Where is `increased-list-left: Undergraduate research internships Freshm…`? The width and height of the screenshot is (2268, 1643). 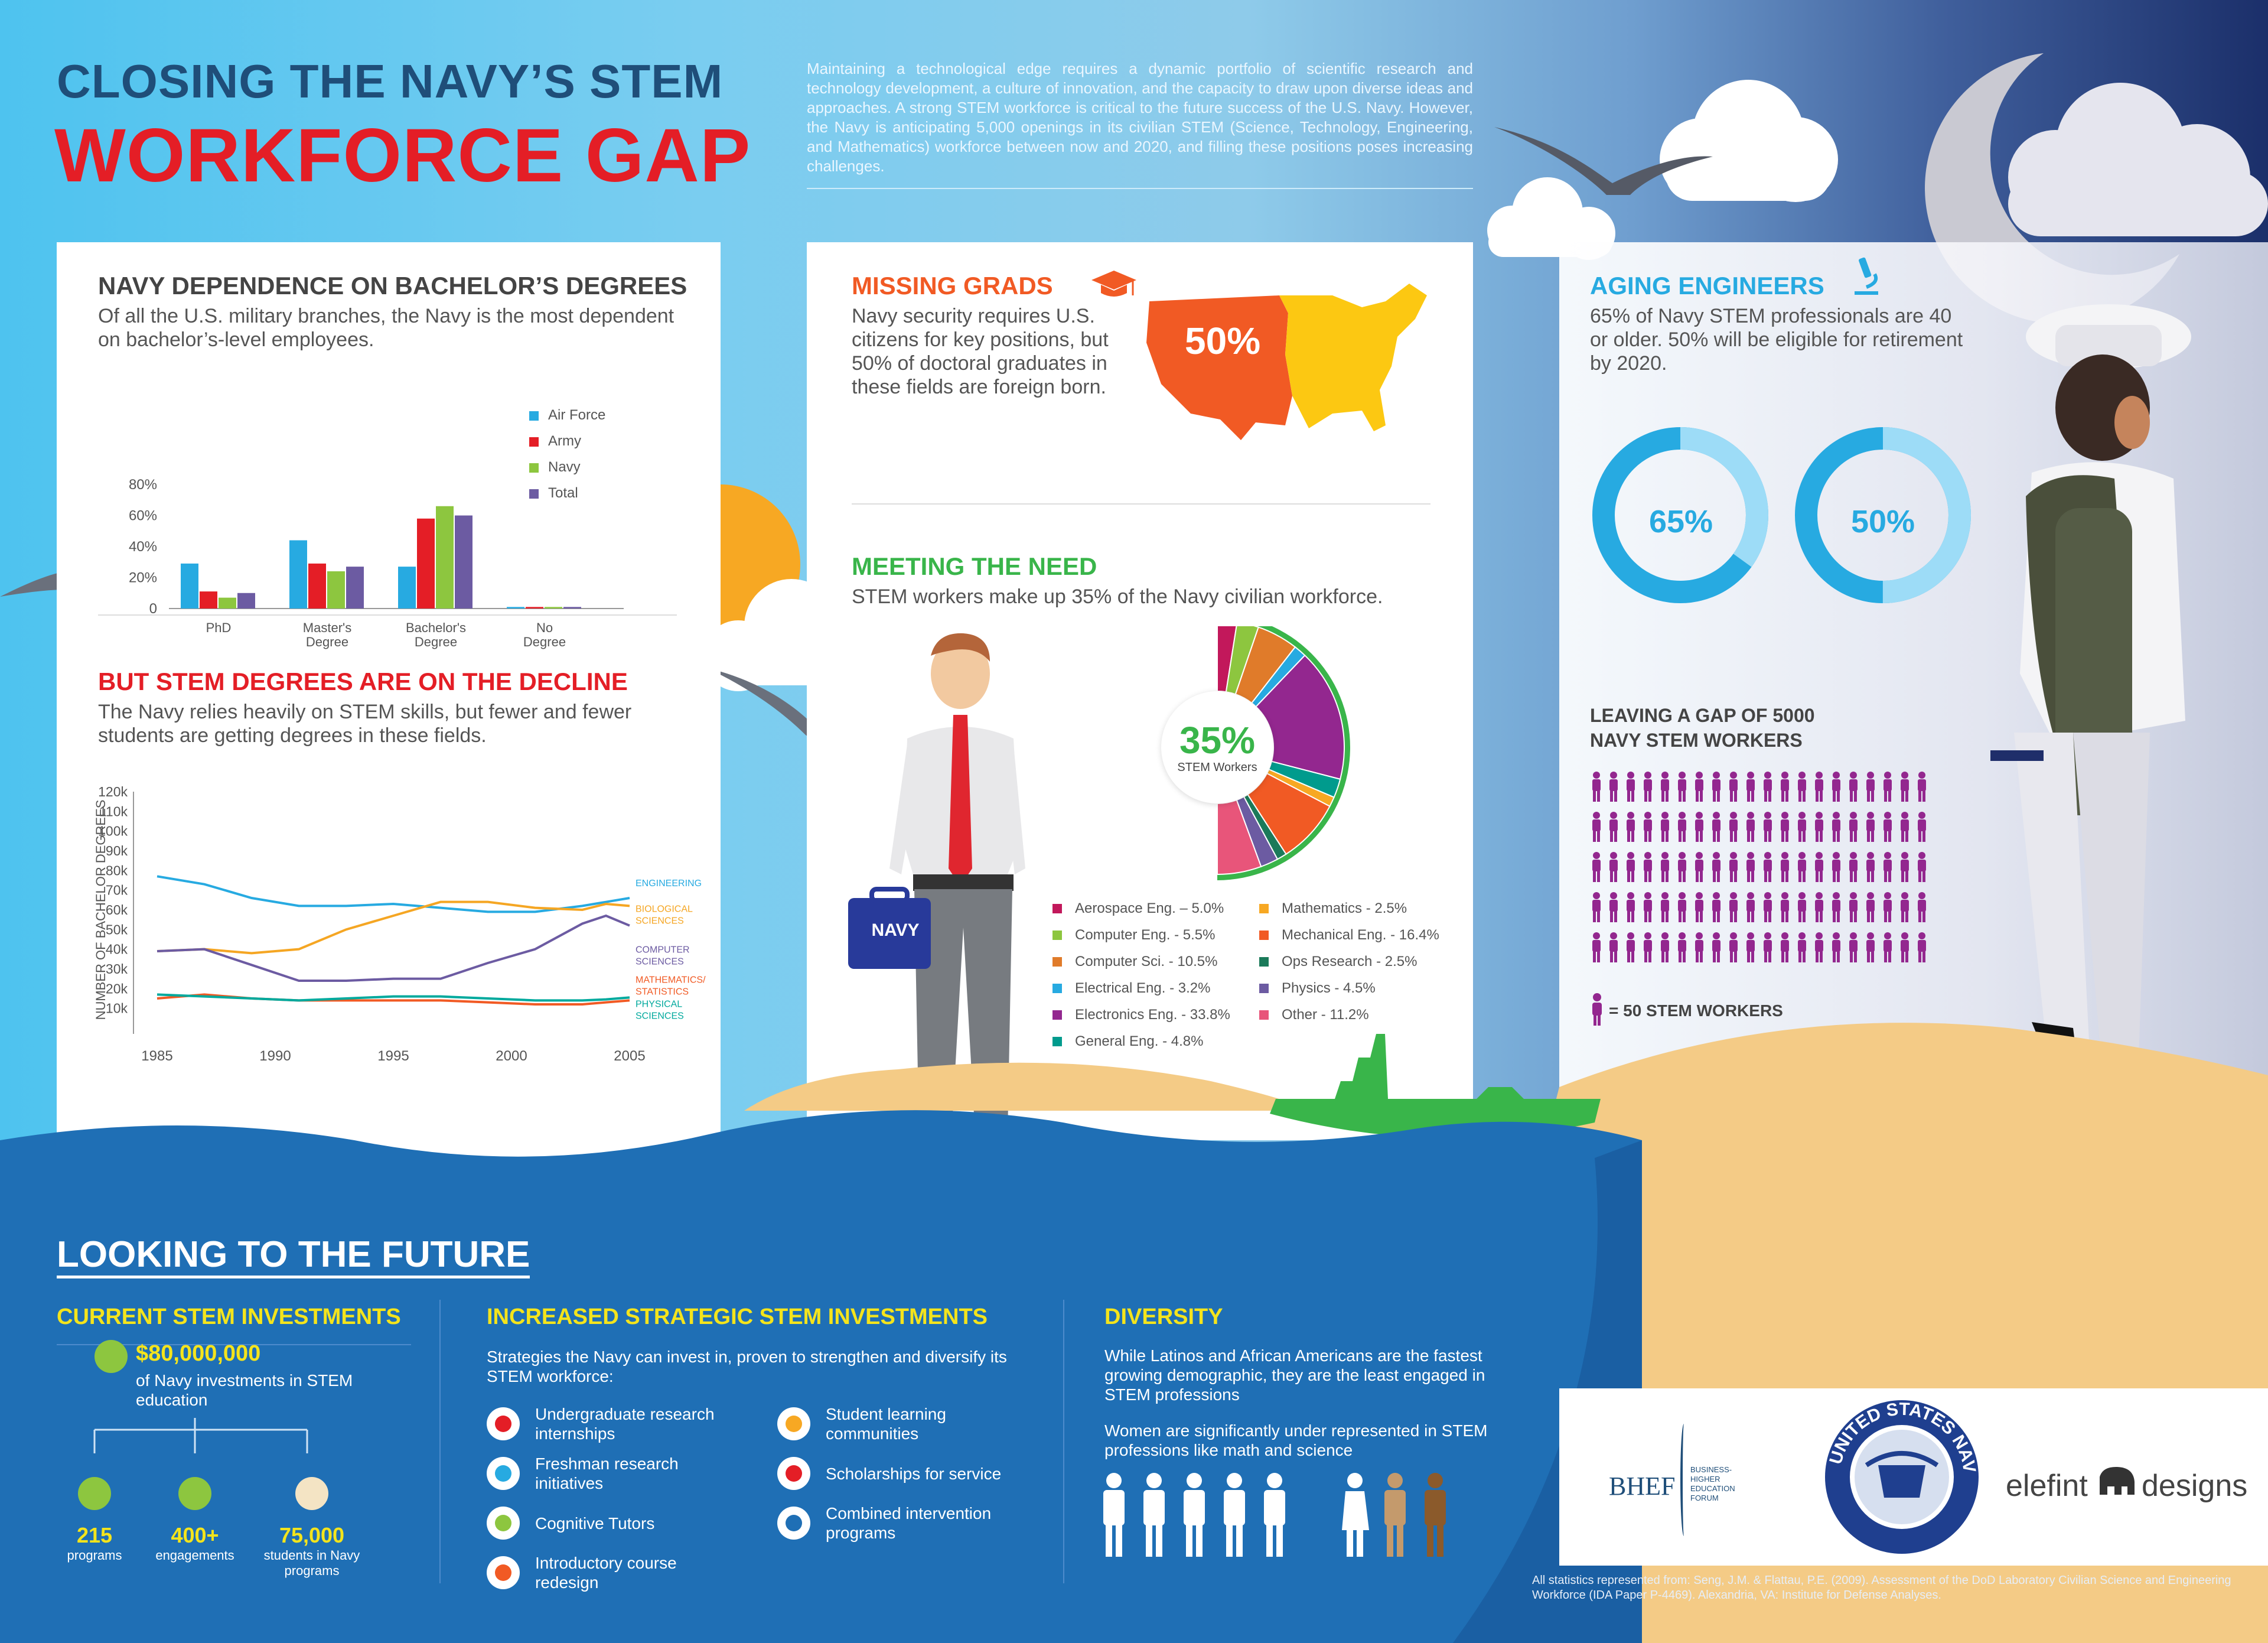
increased-list-left: Undergraduate research internships Freshm… is located at coordinates (634, 1499).